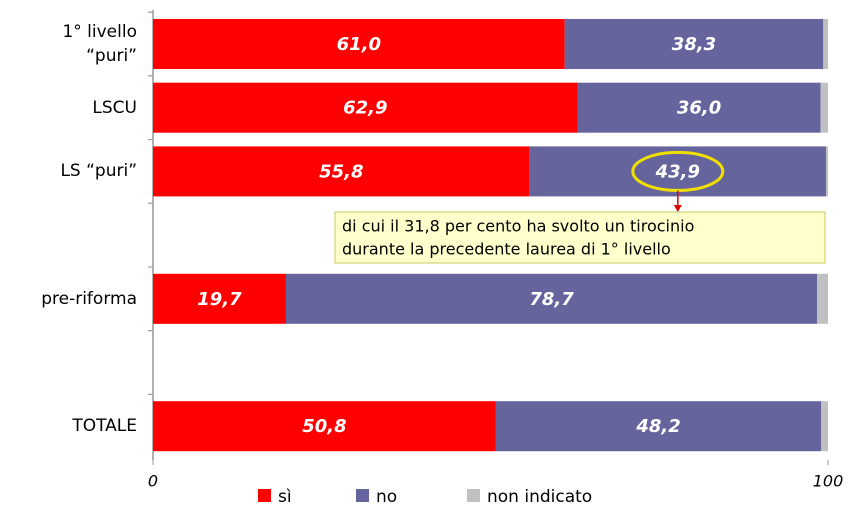  Describe the element at coordinates (114, 107) in the screenshot. I see `y-tick-label: LSCU` at that location.